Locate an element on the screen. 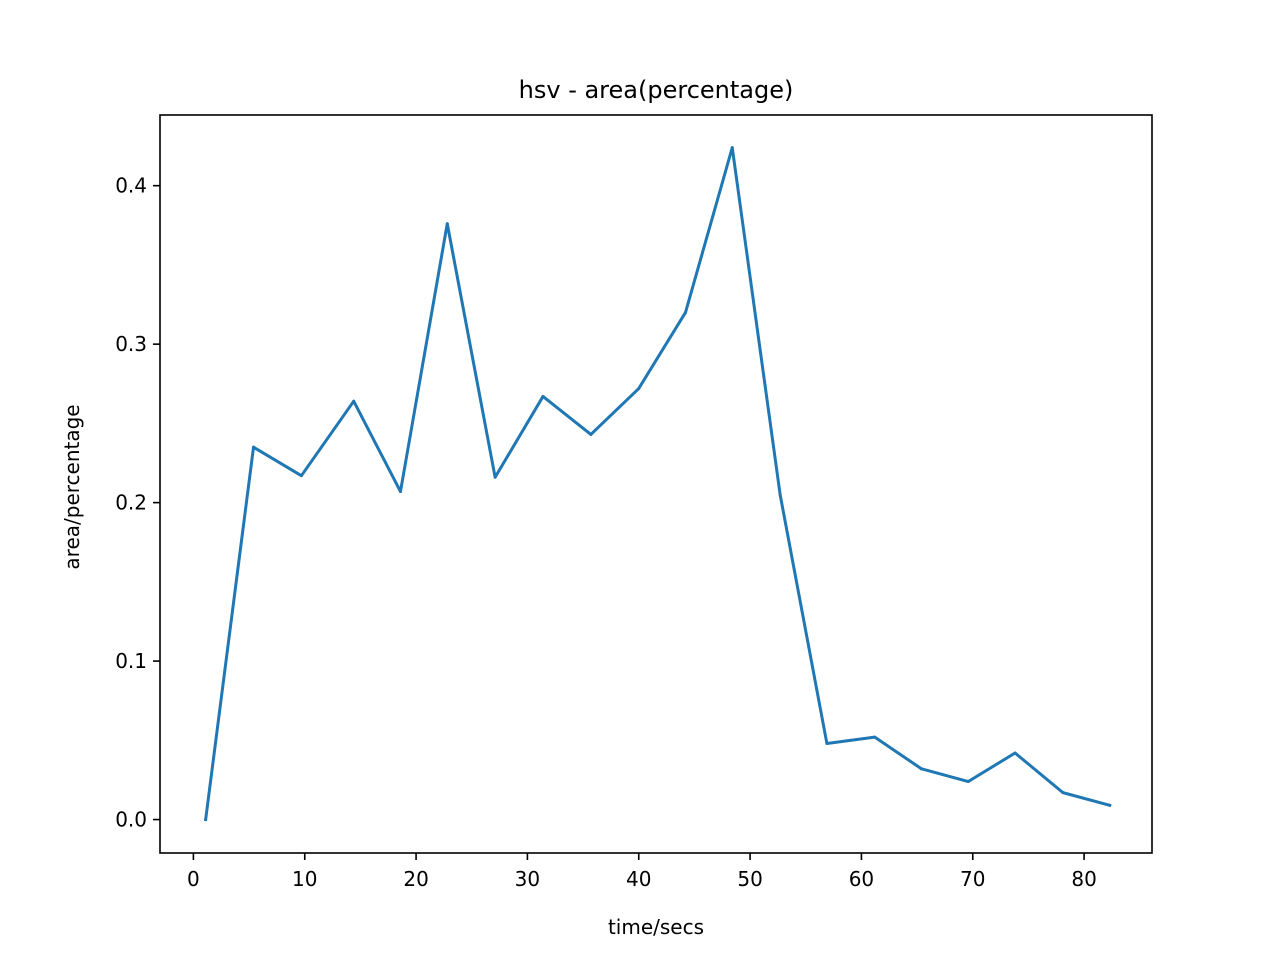 The image size is (1280, 960). y-tick-label: 0.3 is located at coordinates (131, 344).